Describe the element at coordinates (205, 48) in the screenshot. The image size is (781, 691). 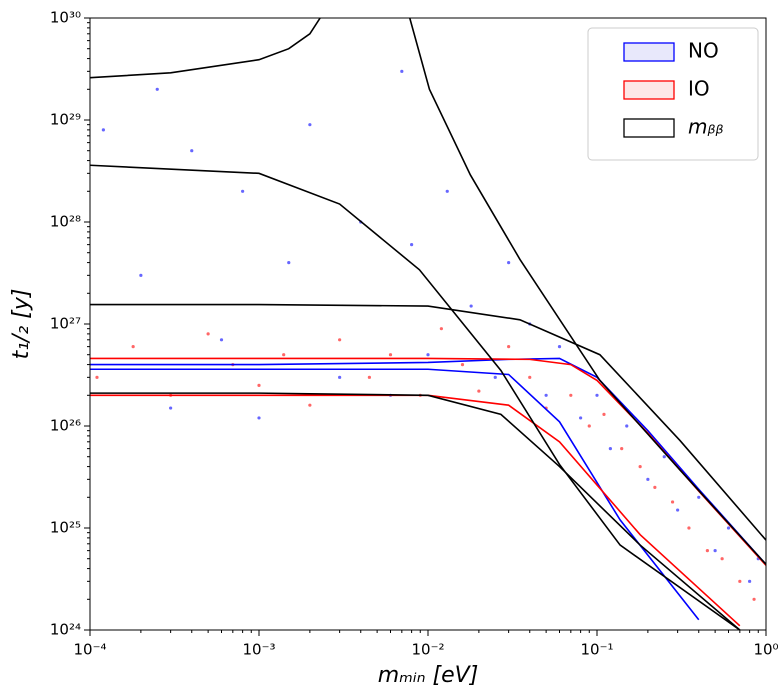
I see `curve` at that location.